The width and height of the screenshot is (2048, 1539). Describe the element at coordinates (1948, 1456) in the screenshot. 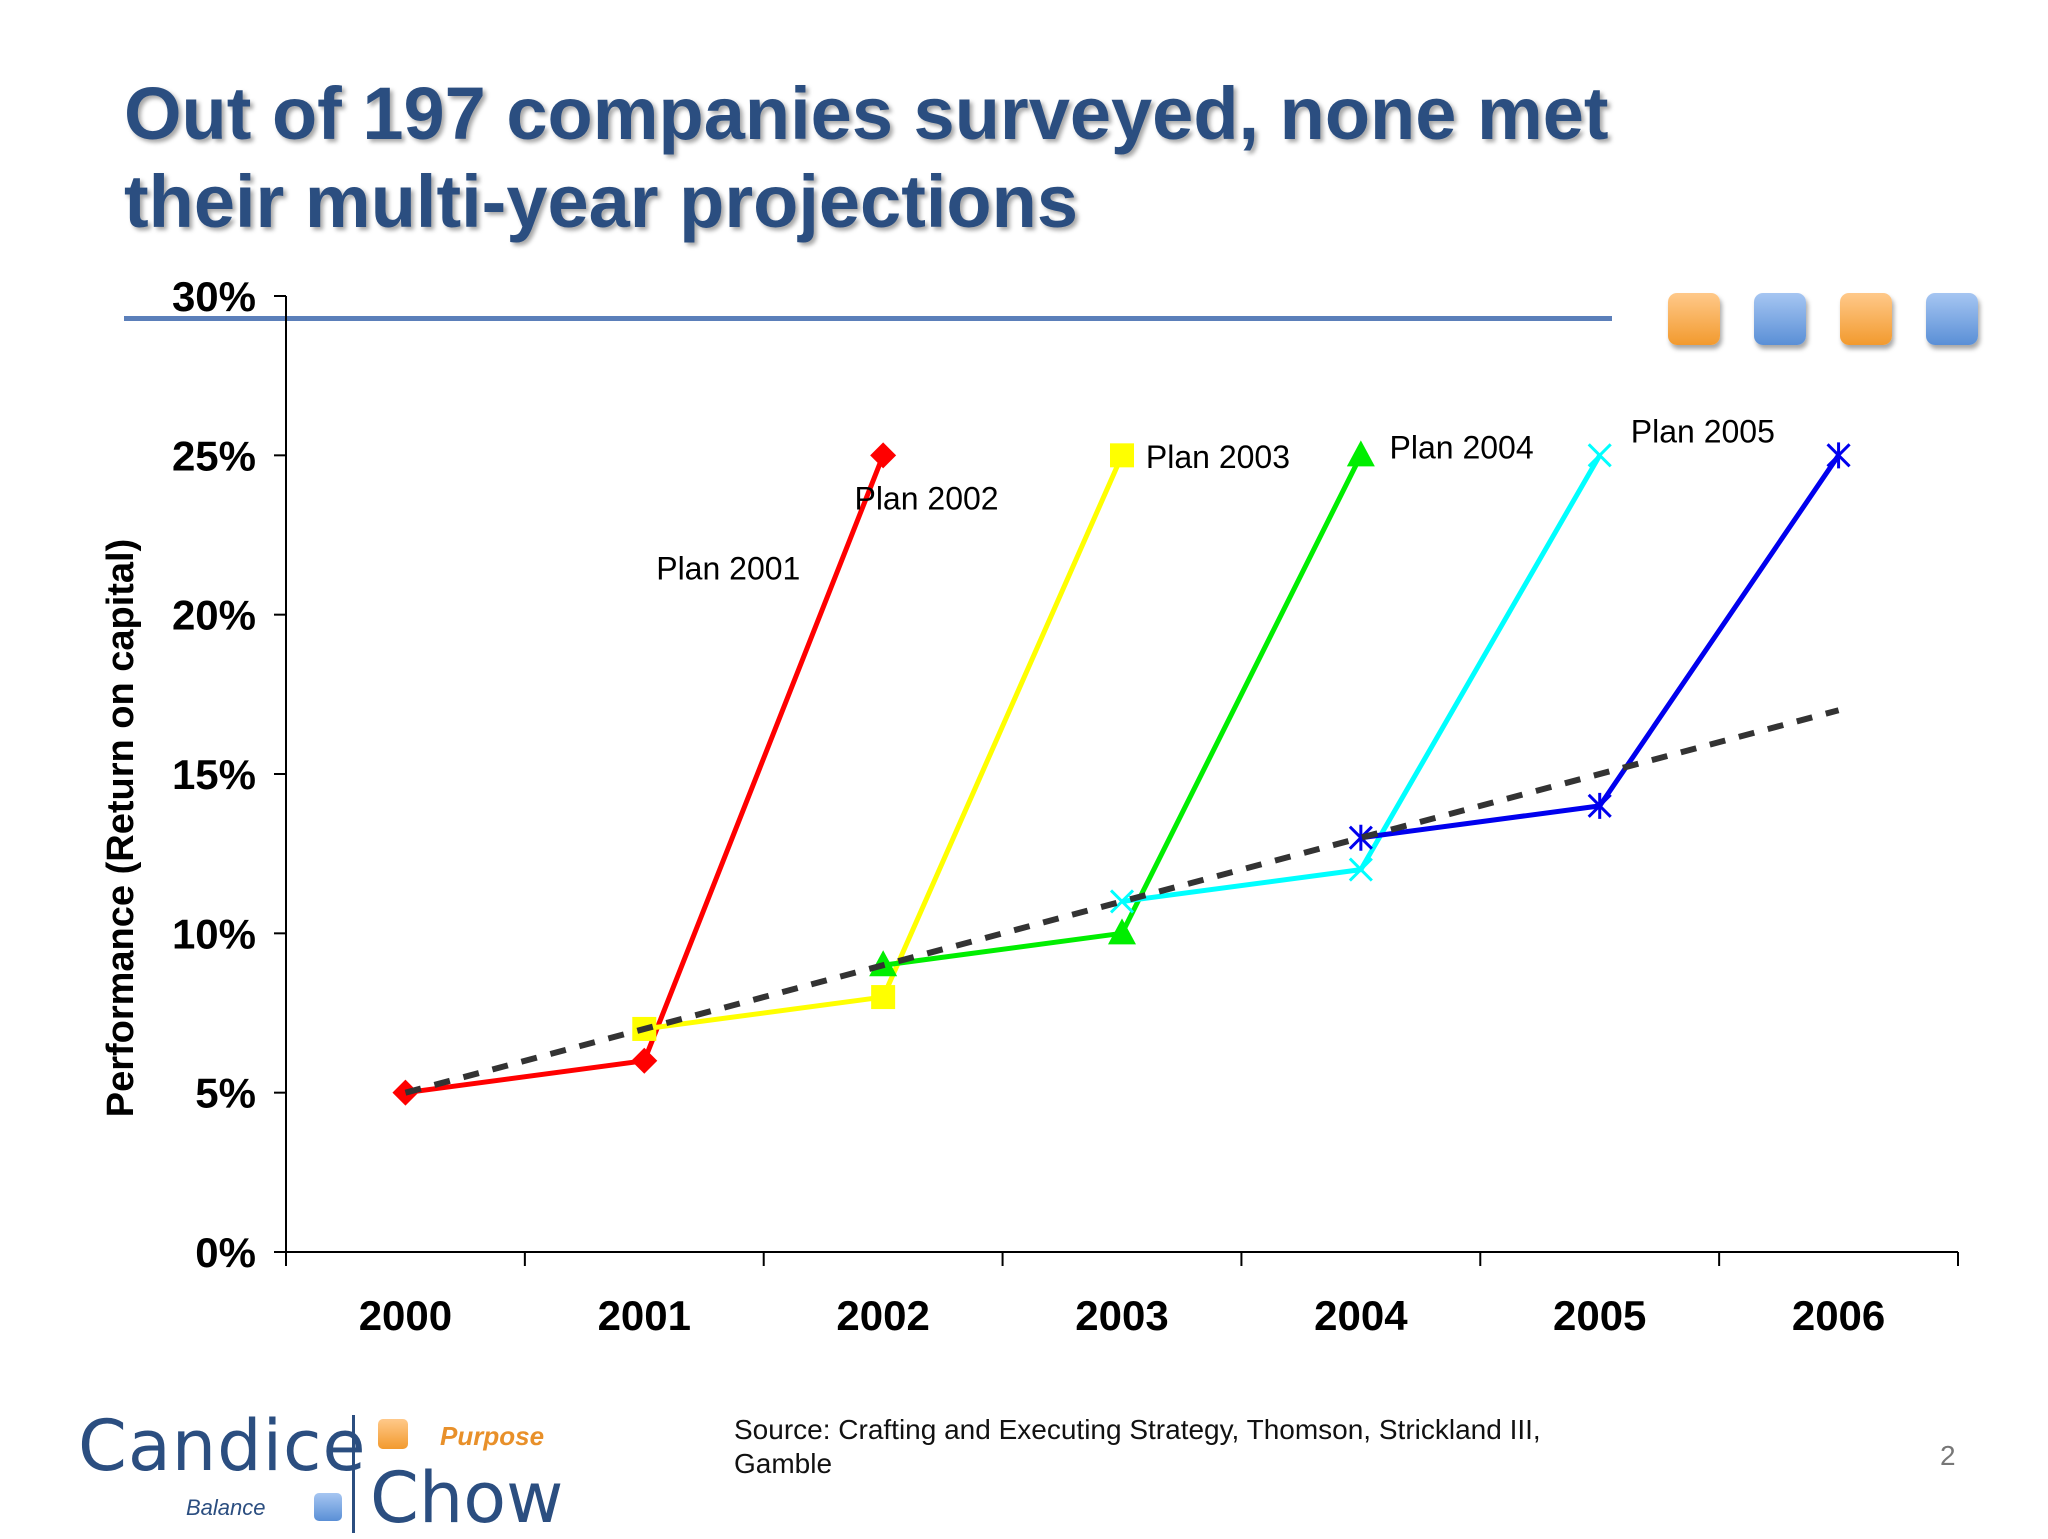

I see `page-number: 2` at that location.